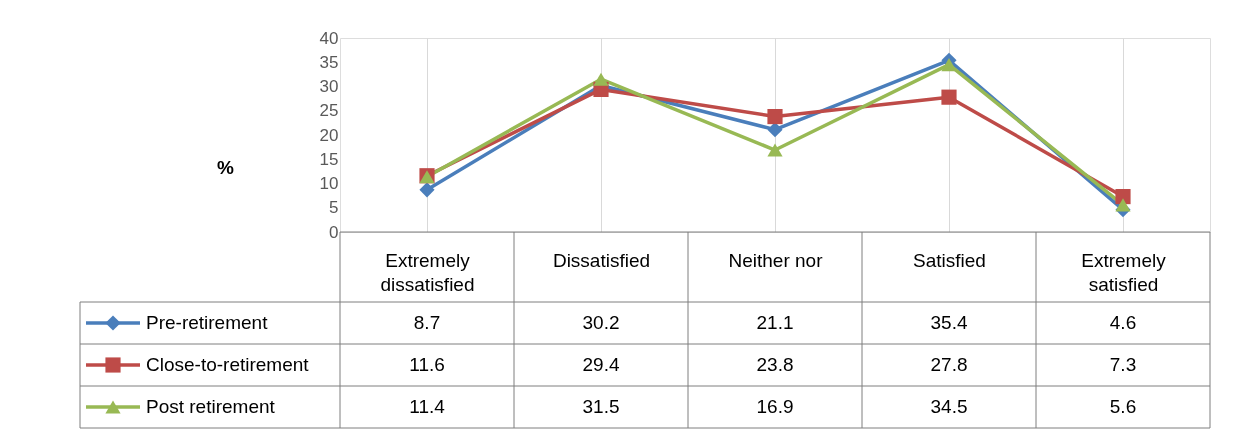 This screenshot has width=1239, height=437. What do you see at coordinates (334, 232) in the screenshot?
I see `y-tick-label: 0` at bounding box center [334, 232].